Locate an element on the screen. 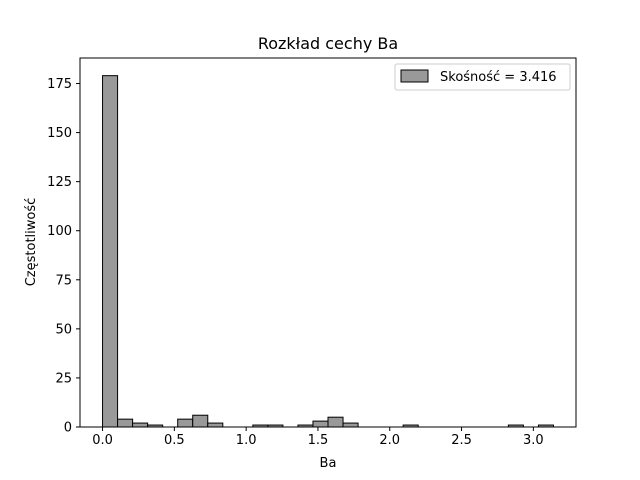  x-tick-label: 1.5 is located at coordinates (318, 440).